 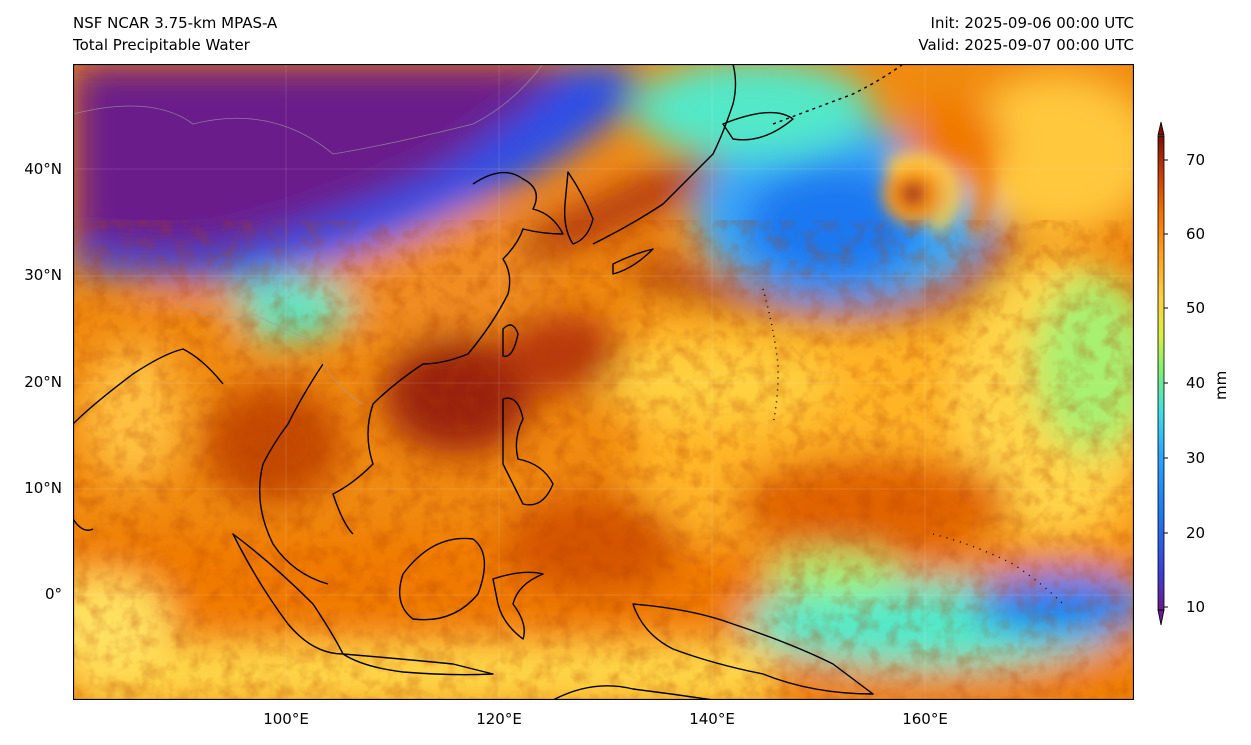 I want to click on colorbar-tick-70: 70, so click(x=1196, y=160).